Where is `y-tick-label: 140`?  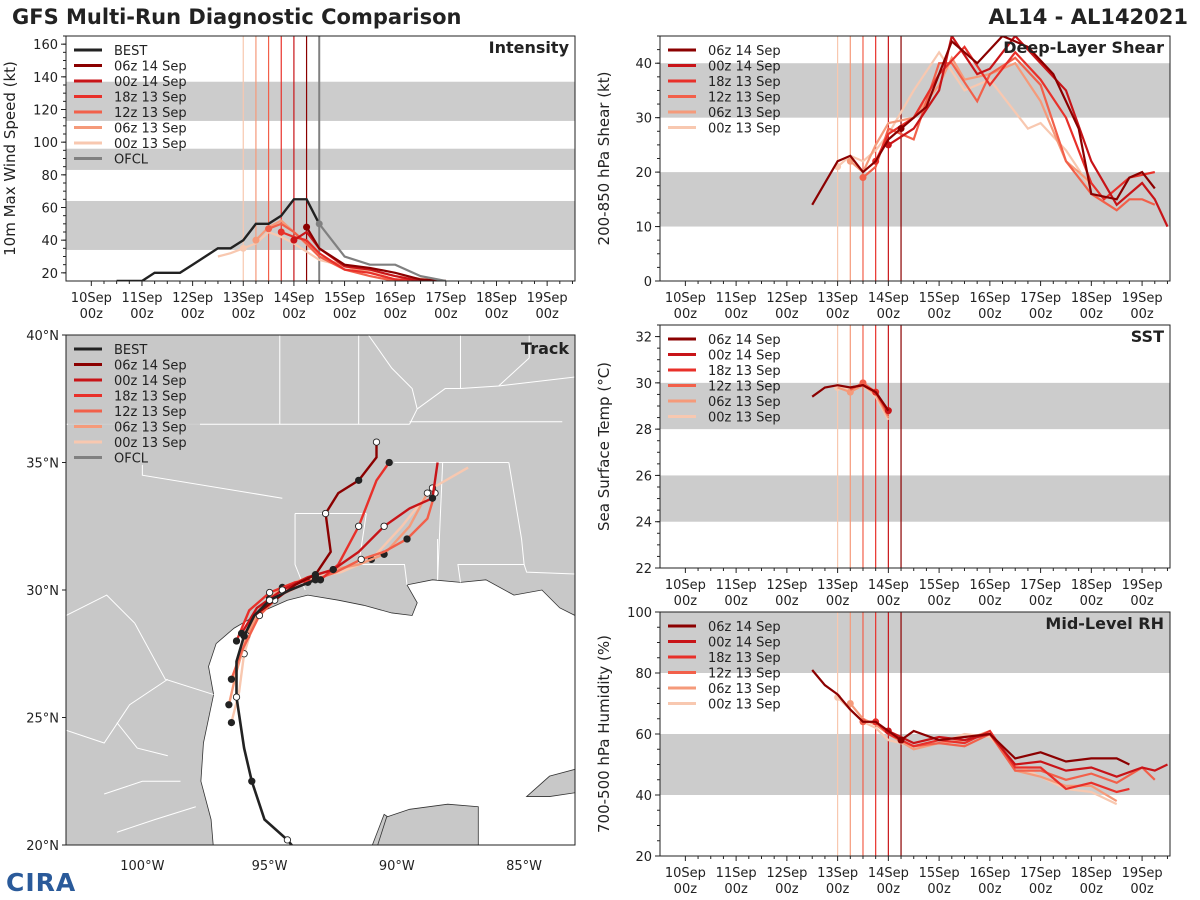
y-tick-label: 140 is located at coordinates (45, 78).